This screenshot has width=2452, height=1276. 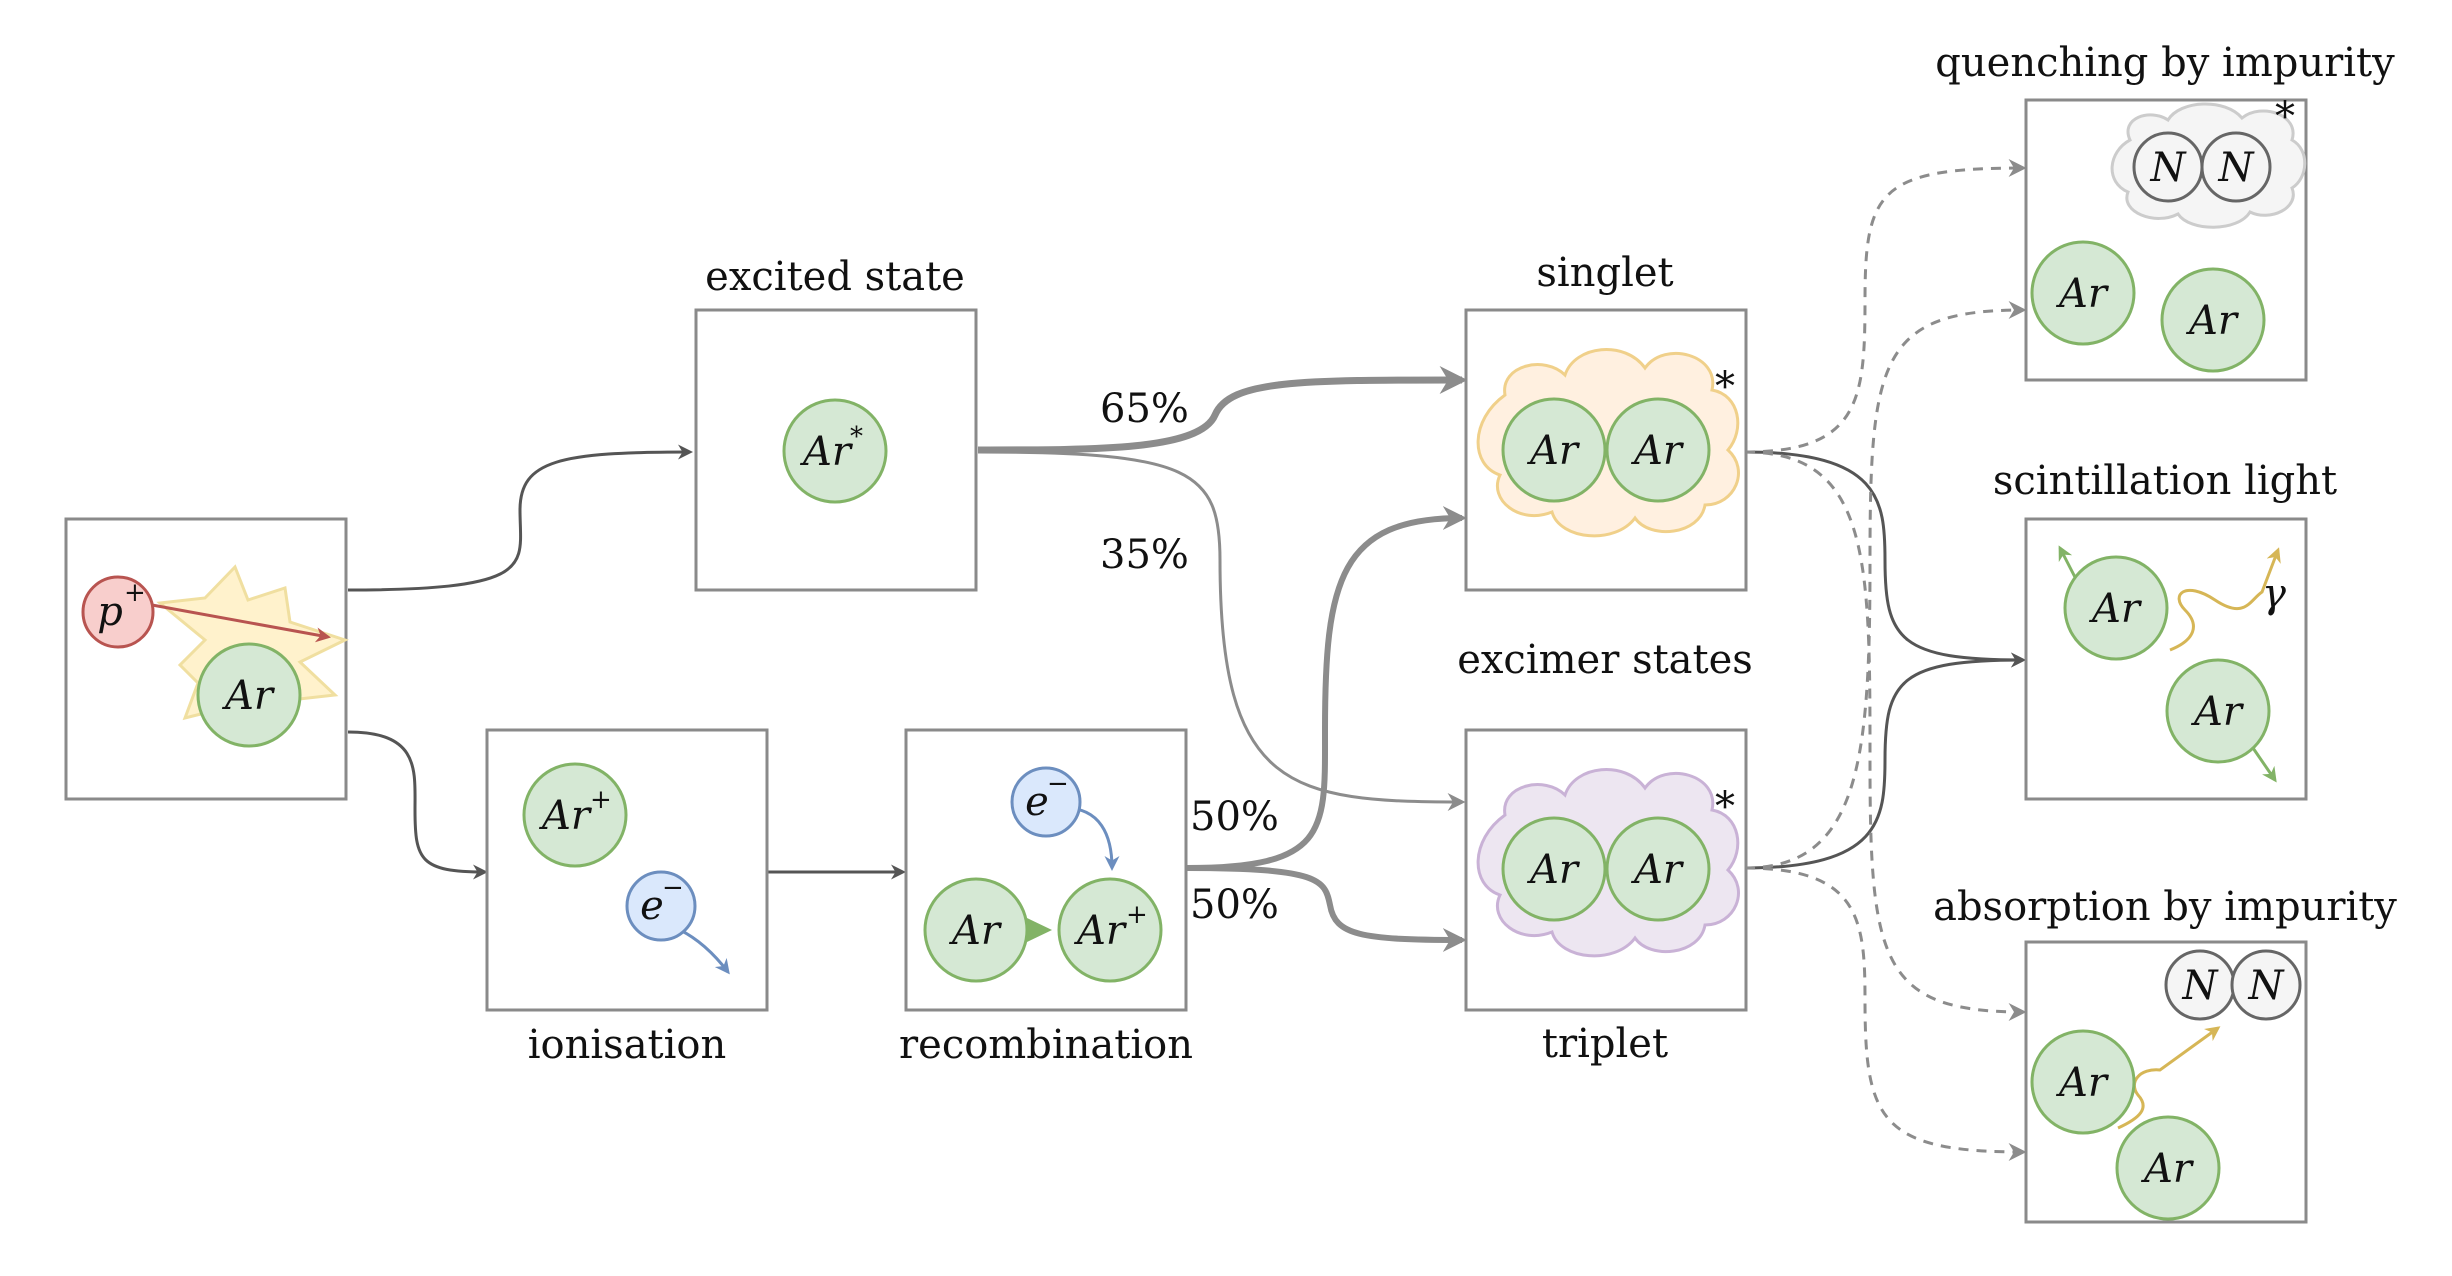 I want to click on absorb-argon-a-label: Ar, so click(x=2082, y=1083).